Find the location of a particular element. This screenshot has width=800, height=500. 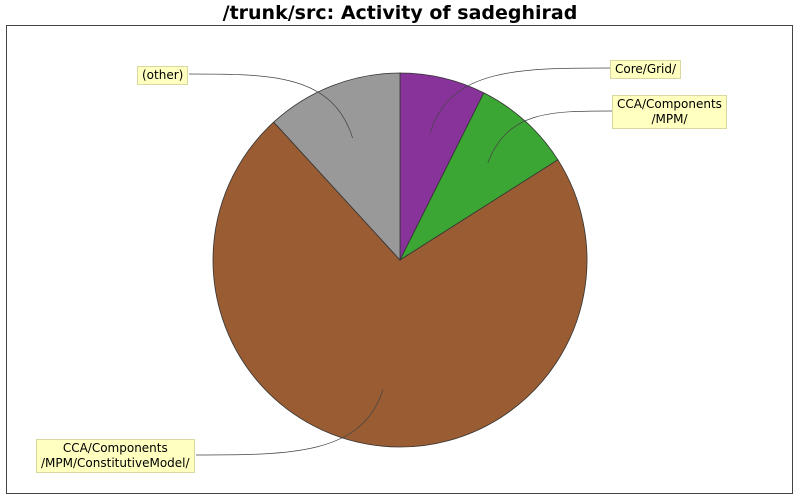

slice-label: (other) is located at coordinates (163, 75).